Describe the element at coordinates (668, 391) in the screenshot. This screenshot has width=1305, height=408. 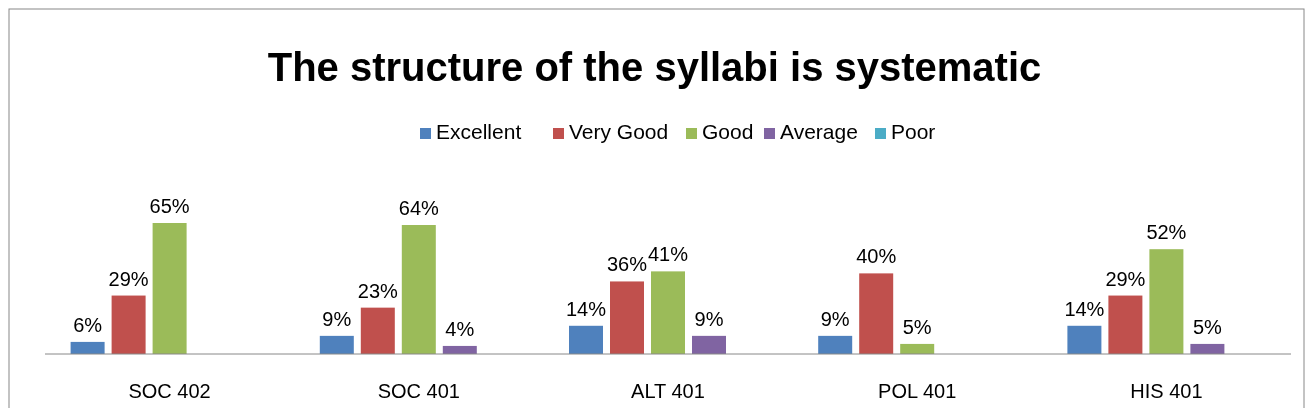
I see `x-tick-label: ALT 401` at that location.